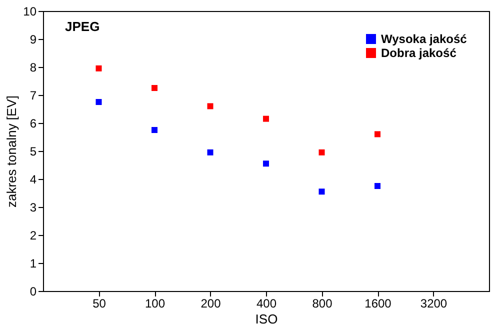  What do you see at coordinates (30, 11) in the screenshot?
I see `y-tick-label: 10` at bounding box center [30, 11].